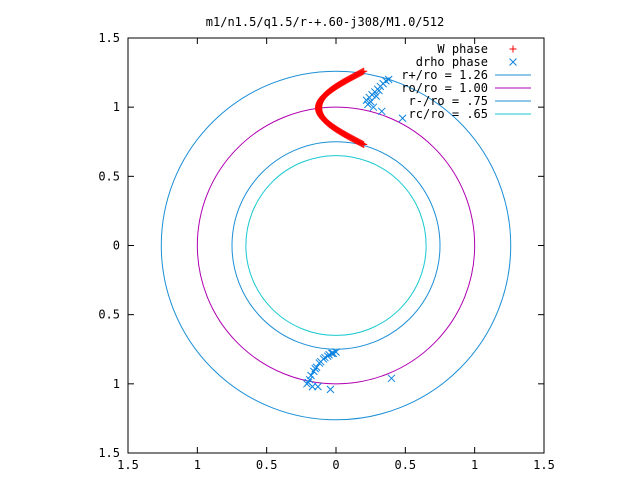 The height and width of the screenshot is (480, 640). What do you see at coordinates (474, 465) in the screenshot?
I see `x-tick-label-5: 1` at bounding box center [474, 465].